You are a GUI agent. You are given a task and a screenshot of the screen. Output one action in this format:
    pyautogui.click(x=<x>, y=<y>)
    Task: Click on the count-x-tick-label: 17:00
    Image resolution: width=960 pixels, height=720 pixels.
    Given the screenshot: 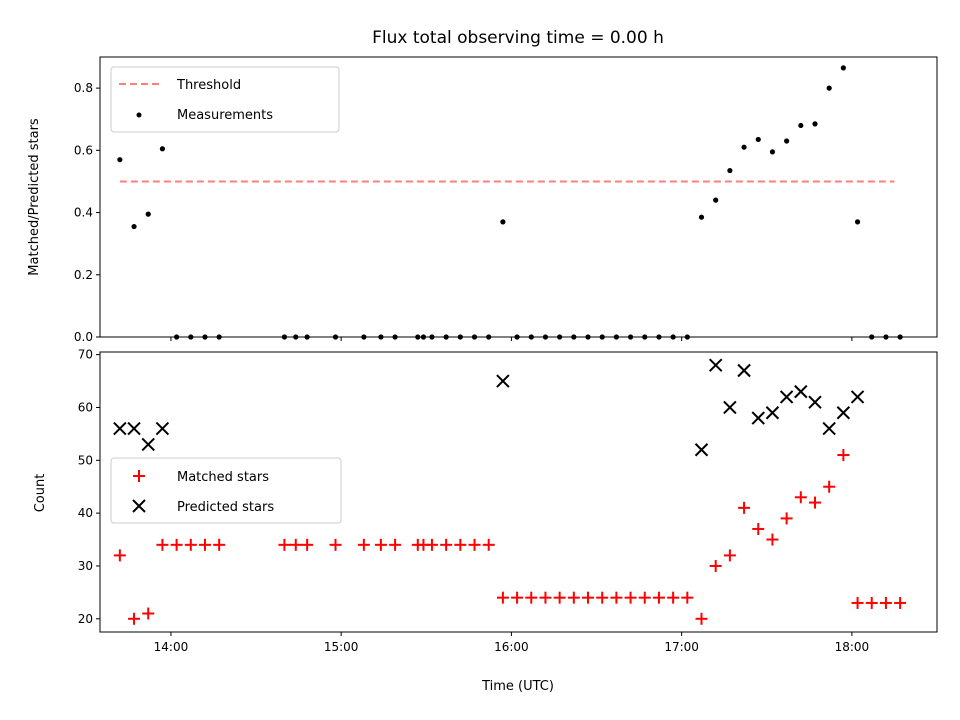 What is the action you would take?
    pyautogui.click(x=681, y=647)
    